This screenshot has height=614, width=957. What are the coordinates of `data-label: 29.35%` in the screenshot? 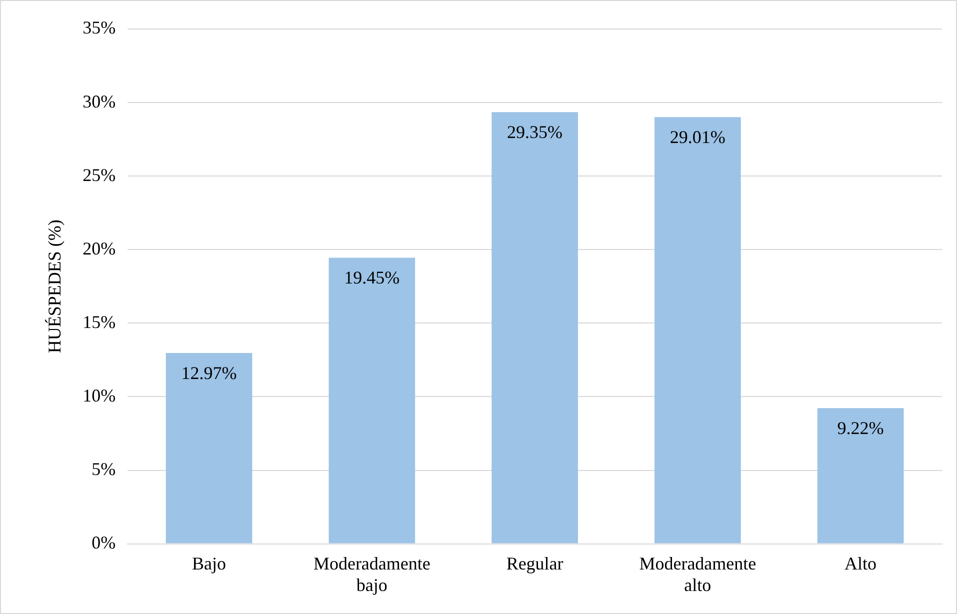 It's located at (535, 132).